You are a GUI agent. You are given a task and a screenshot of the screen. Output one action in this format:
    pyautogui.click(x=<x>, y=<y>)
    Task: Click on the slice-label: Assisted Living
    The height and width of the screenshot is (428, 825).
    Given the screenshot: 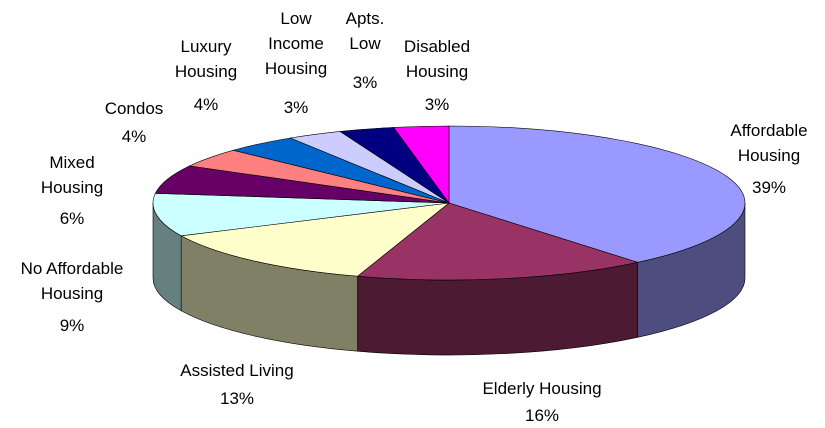 What is the action you would take?
    pyautogui.click(x=237, y=370)
    